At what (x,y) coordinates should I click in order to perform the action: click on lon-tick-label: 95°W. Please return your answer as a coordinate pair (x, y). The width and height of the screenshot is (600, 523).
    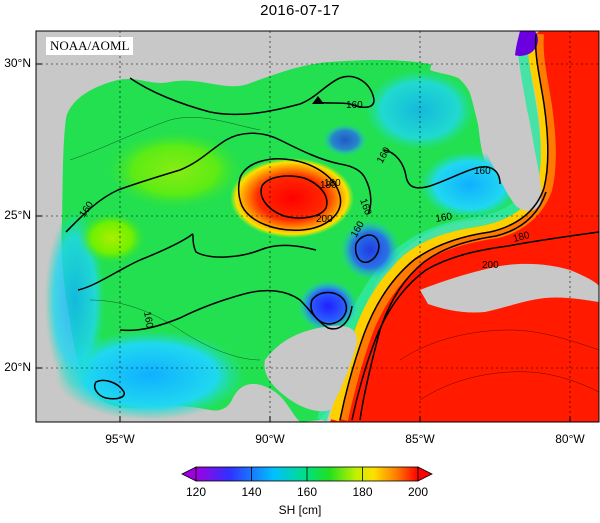
    Looking at the image, I should click on (120, 439).